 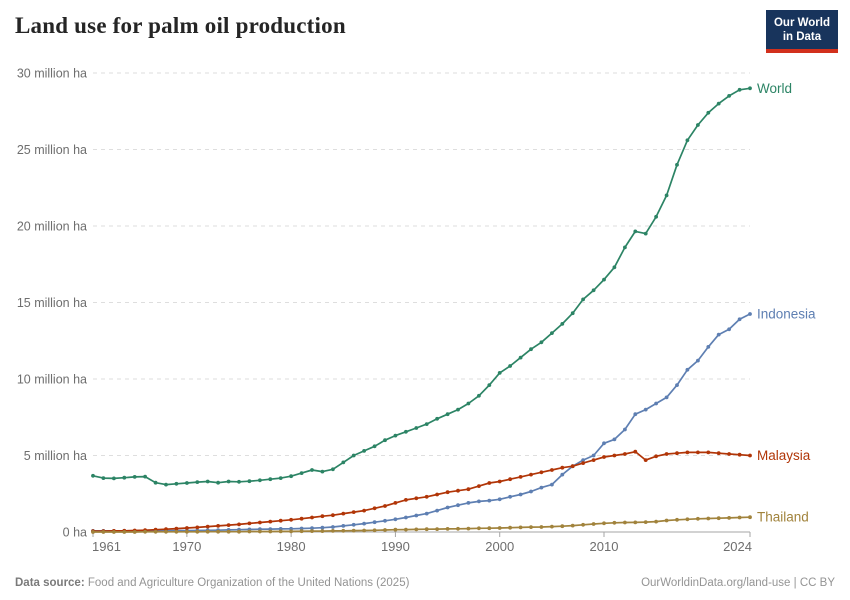 What do you see at coordinates (395, 529) in the screenshot?
I see `thailand-point-1990` at bounding box center [395, 529].